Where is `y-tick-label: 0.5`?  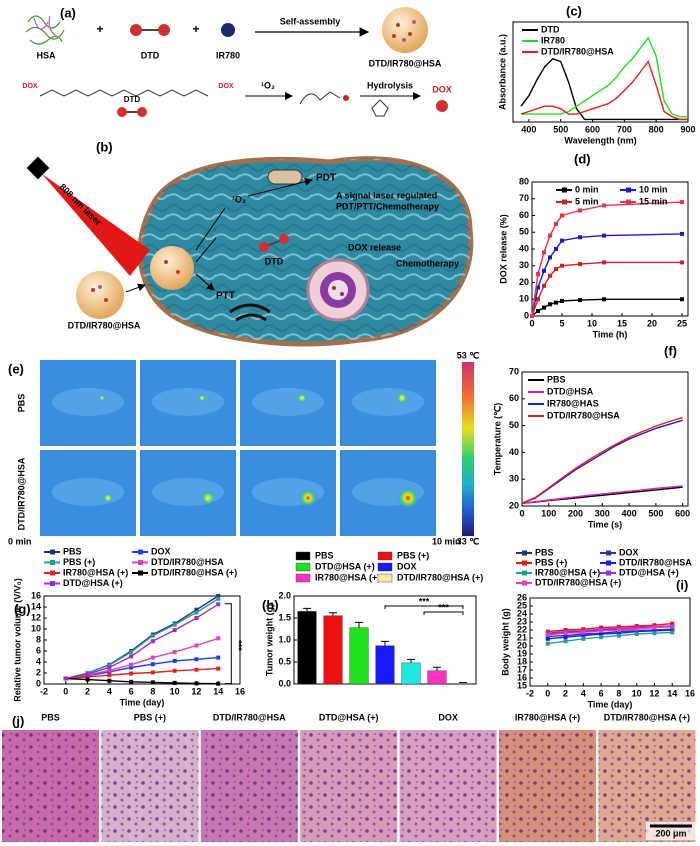 y-tick-label: 0.5 is located at coordinates (284, 661).